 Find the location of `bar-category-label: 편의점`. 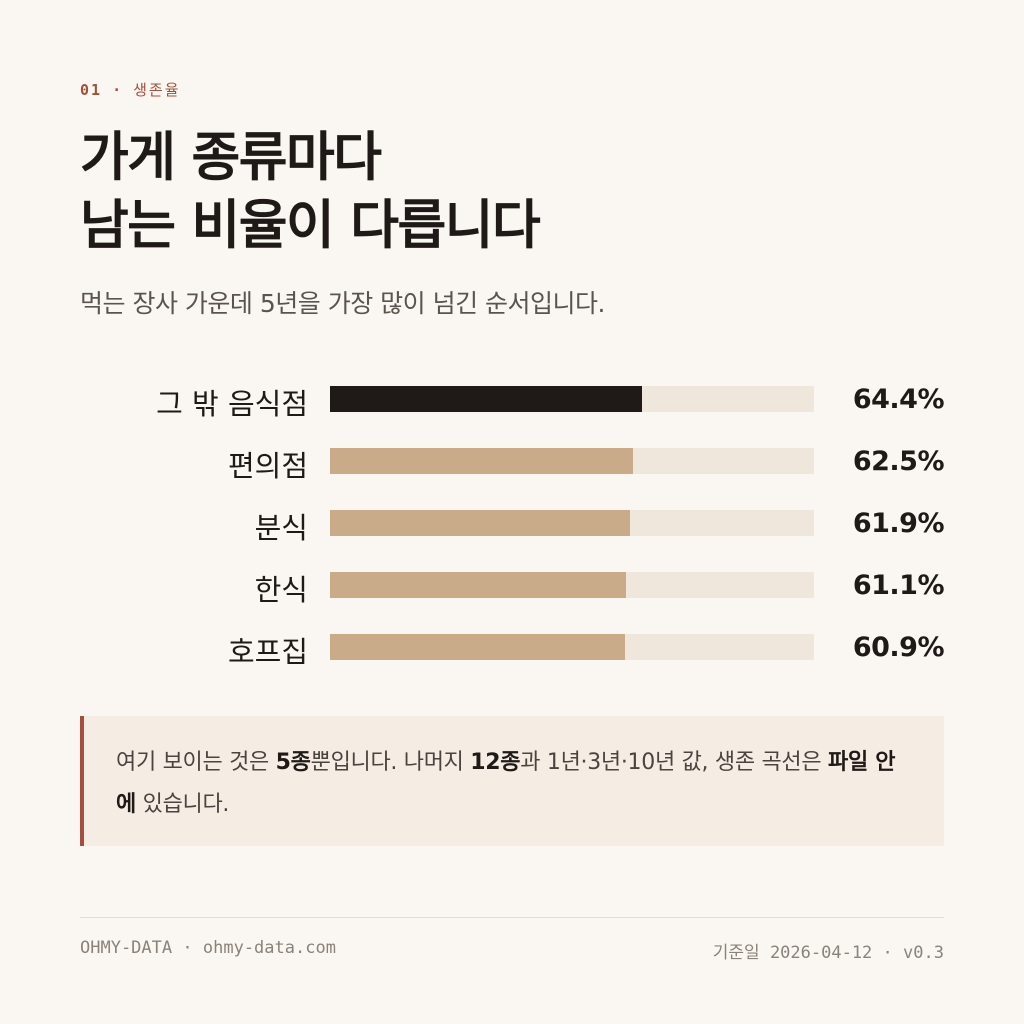

bar-category-label: 편의점 is located at coordinates (267, 466).